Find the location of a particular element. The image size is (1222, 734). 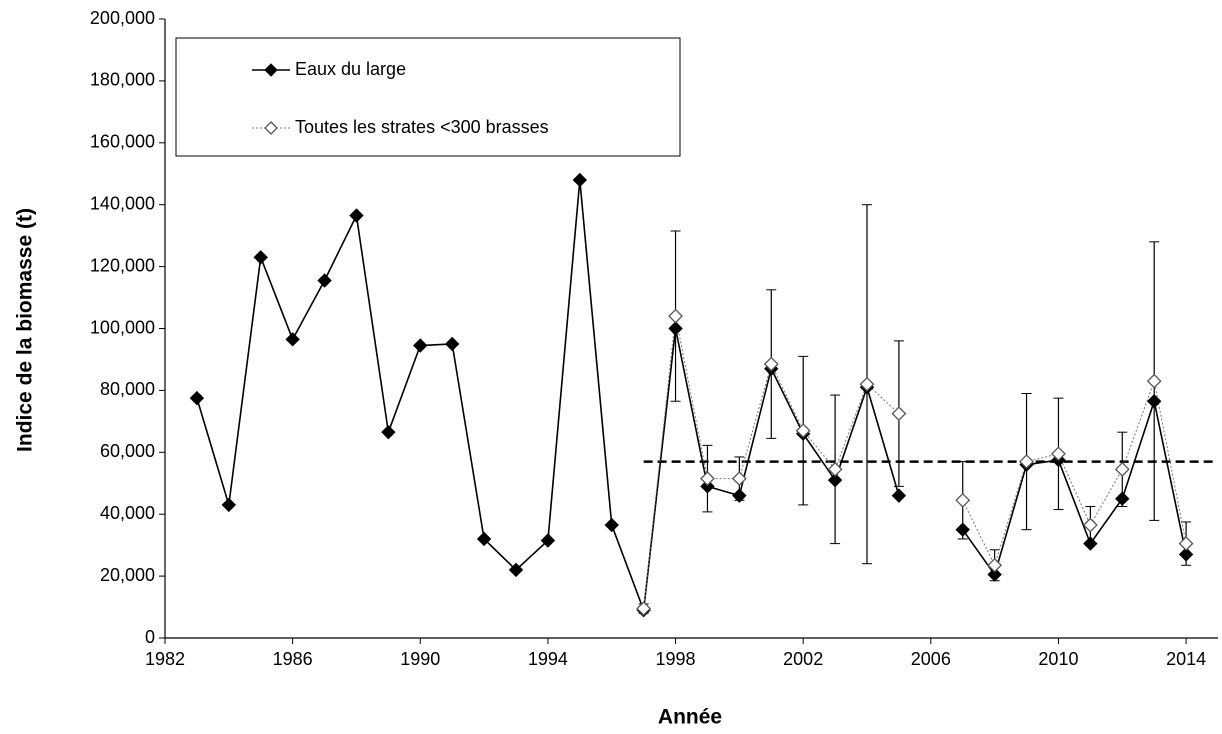

y-tick-label: 180,000 is located at coordinates (122, 80).